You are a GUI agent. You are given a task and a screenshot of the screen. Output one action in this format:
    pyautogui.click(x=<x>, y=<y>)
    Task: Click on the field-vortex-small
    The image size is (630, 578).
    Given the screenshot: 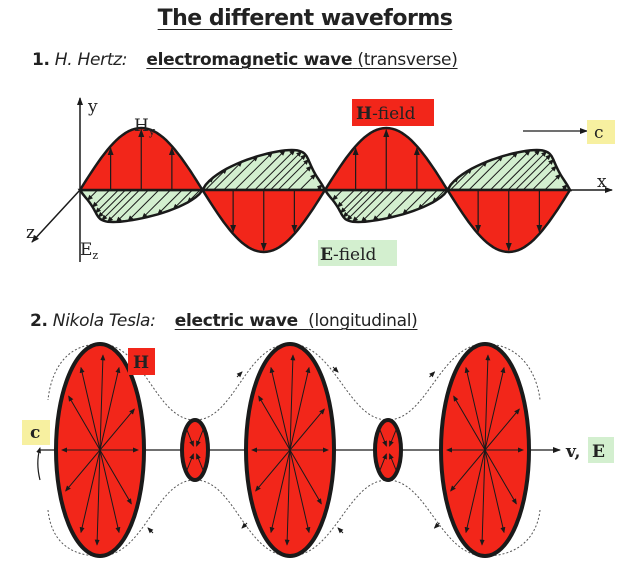 What is the action you would take?
    pyautogui.click(x=388, y=450)
    